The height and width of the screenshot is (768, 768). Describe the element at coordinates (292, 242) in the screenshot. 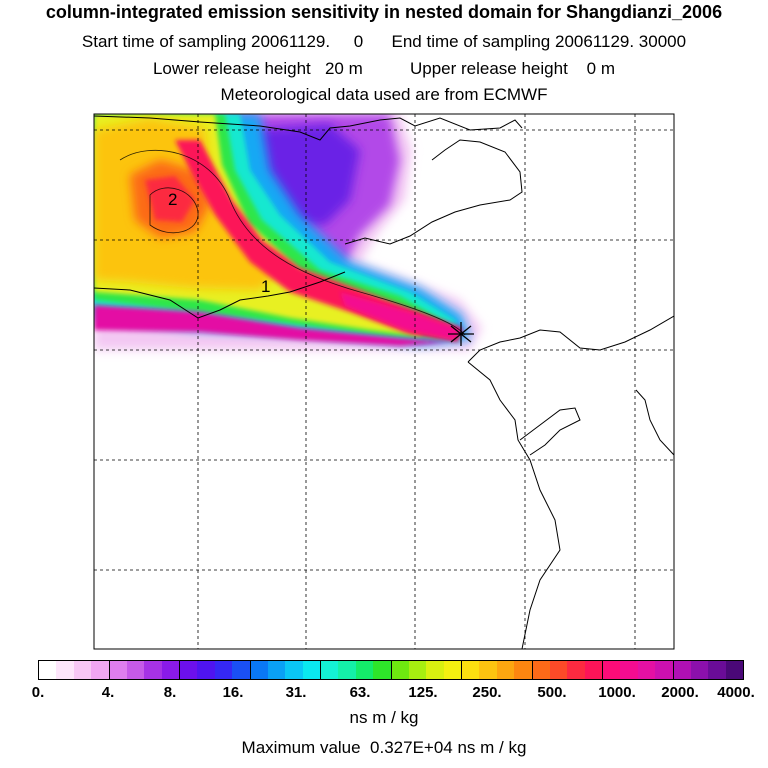

I see `contour-lines` at that location.